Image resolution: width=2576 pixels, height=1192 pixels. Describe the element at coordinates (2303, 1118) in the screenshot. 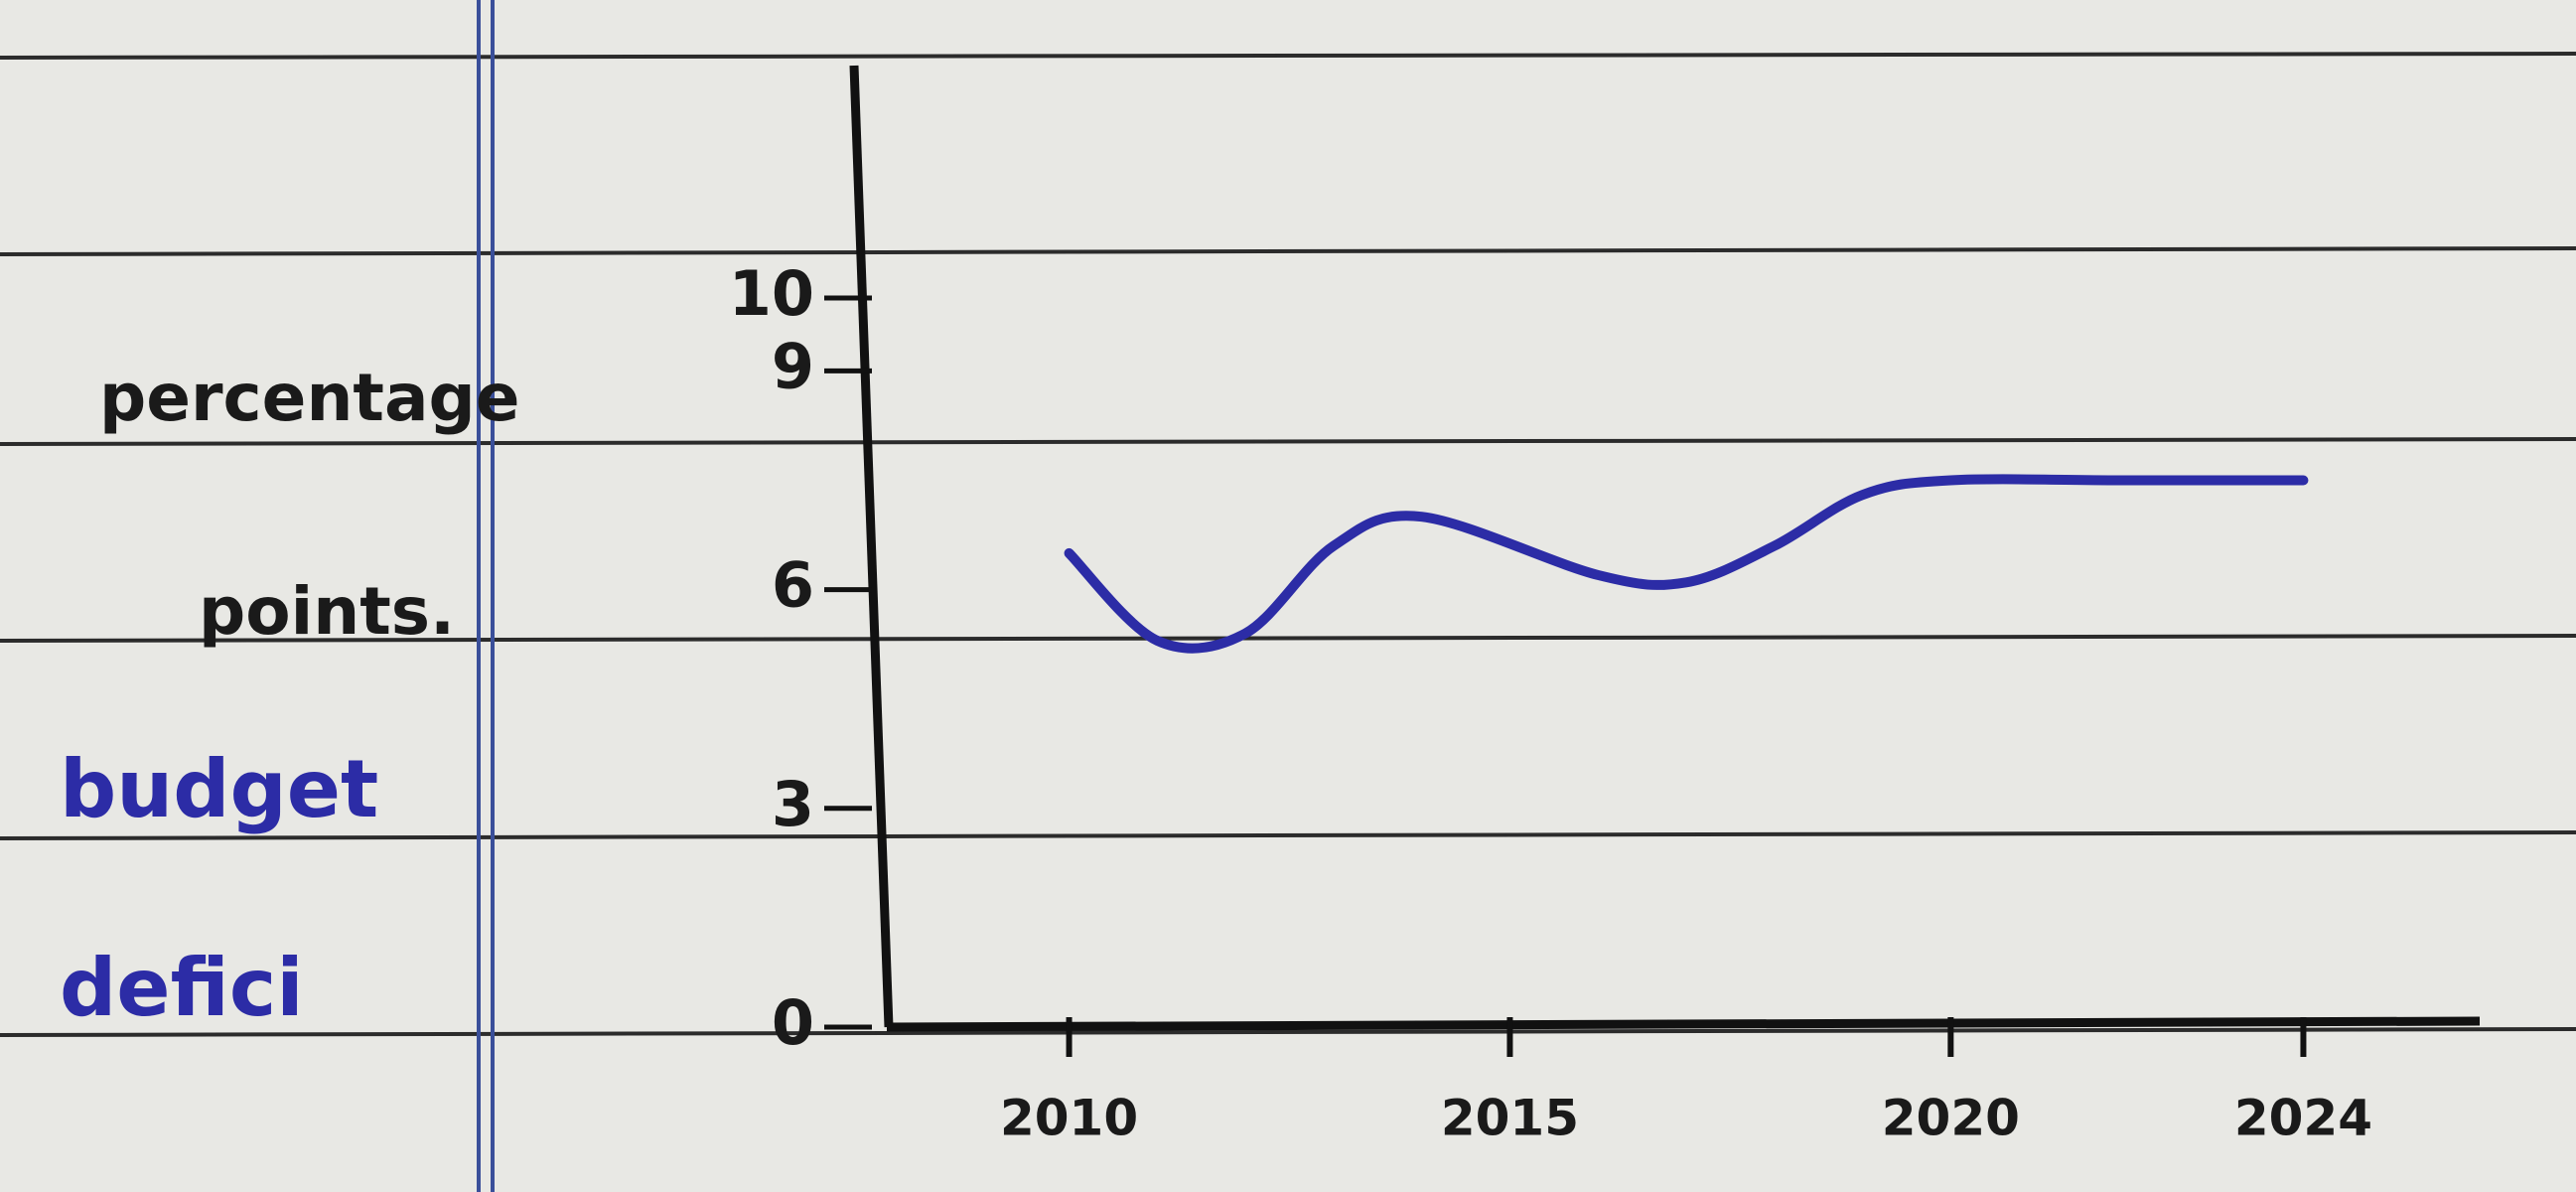

I see `x-tick-label: 2024` at that location.